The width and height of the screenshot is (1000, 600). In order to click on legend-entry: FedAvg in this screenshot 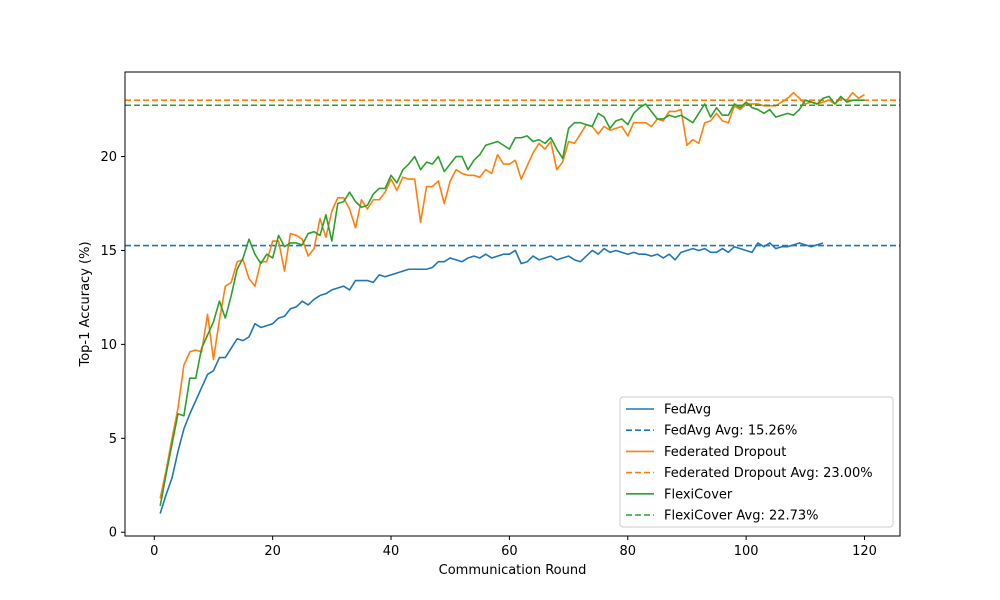, I will do `click(668, 410)`.